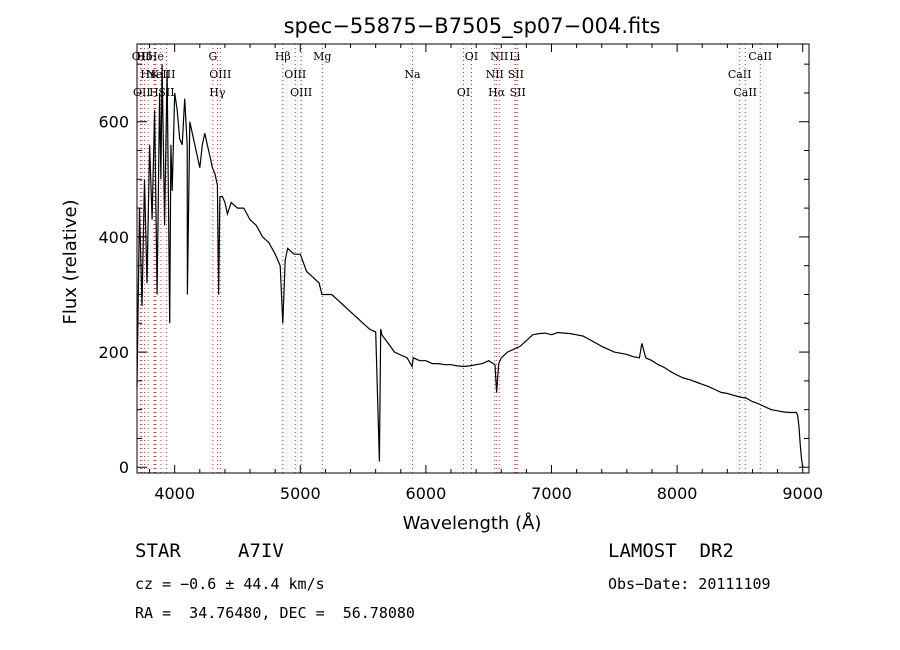 The image size is (900, 650). I want to click on spectral-line-label: Hγ, so click(217, 92).